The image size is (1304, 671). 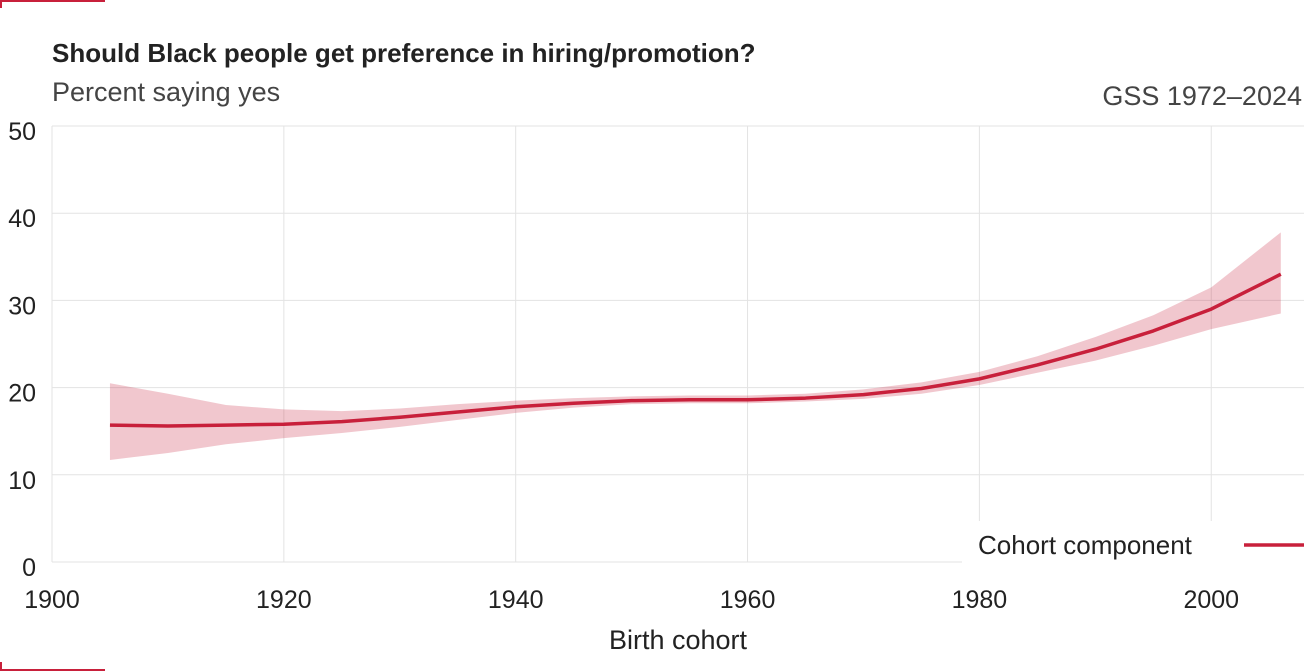 I want to click on y-tick-label: 10, so click(x=22, y=481).